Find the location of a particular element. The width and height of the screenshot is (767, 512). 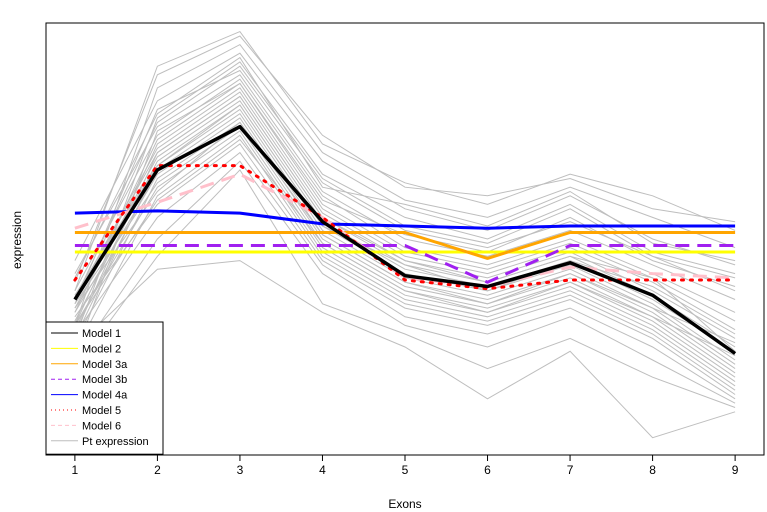

x-axis-title: Exons is located at coordinates (404, 504).